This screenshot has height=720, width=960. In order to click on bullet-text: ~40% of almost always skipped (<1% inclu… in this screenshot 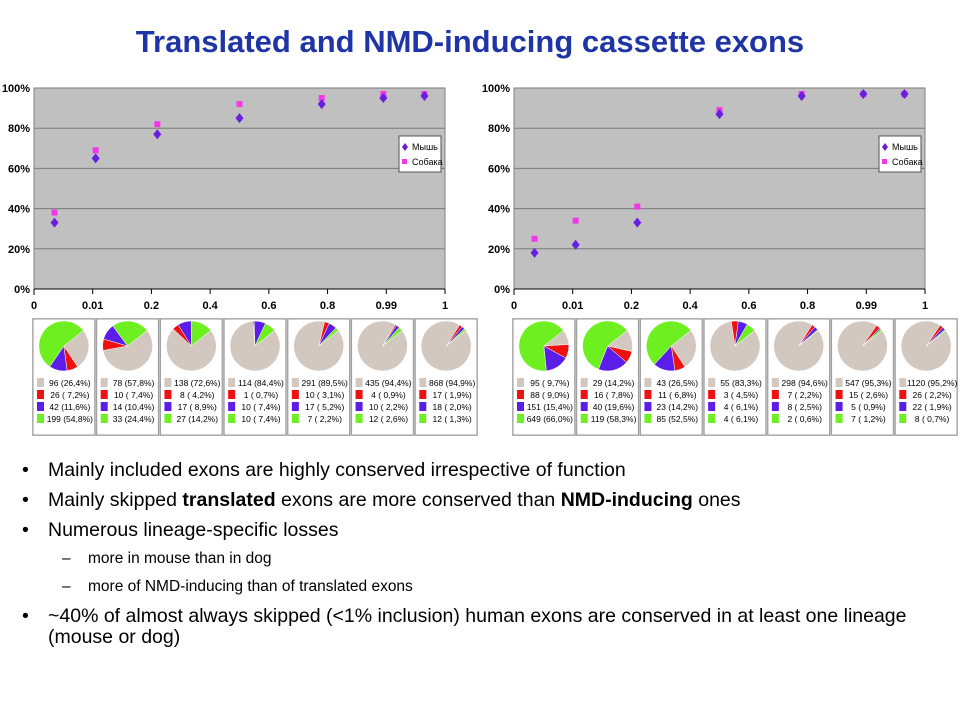, I will do `click(477, 626)`.